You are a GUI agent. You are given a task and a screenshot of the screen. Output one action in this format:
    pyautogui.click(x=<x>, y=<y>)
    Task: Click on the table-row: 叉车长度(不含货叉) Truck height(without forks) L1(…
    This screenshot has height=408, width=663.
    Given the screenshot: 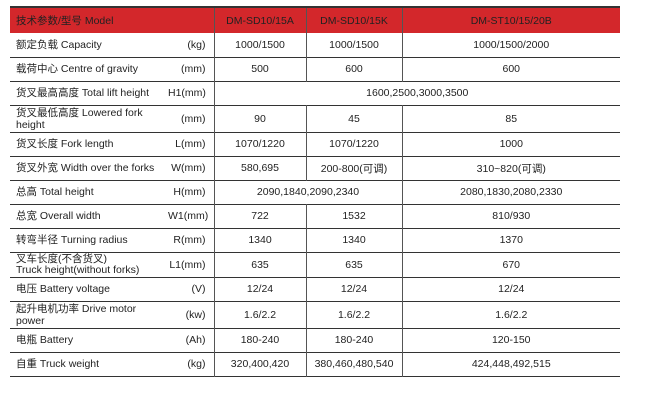 What is the action you would take?
    pyautogui.click(x=315, y=264)
    